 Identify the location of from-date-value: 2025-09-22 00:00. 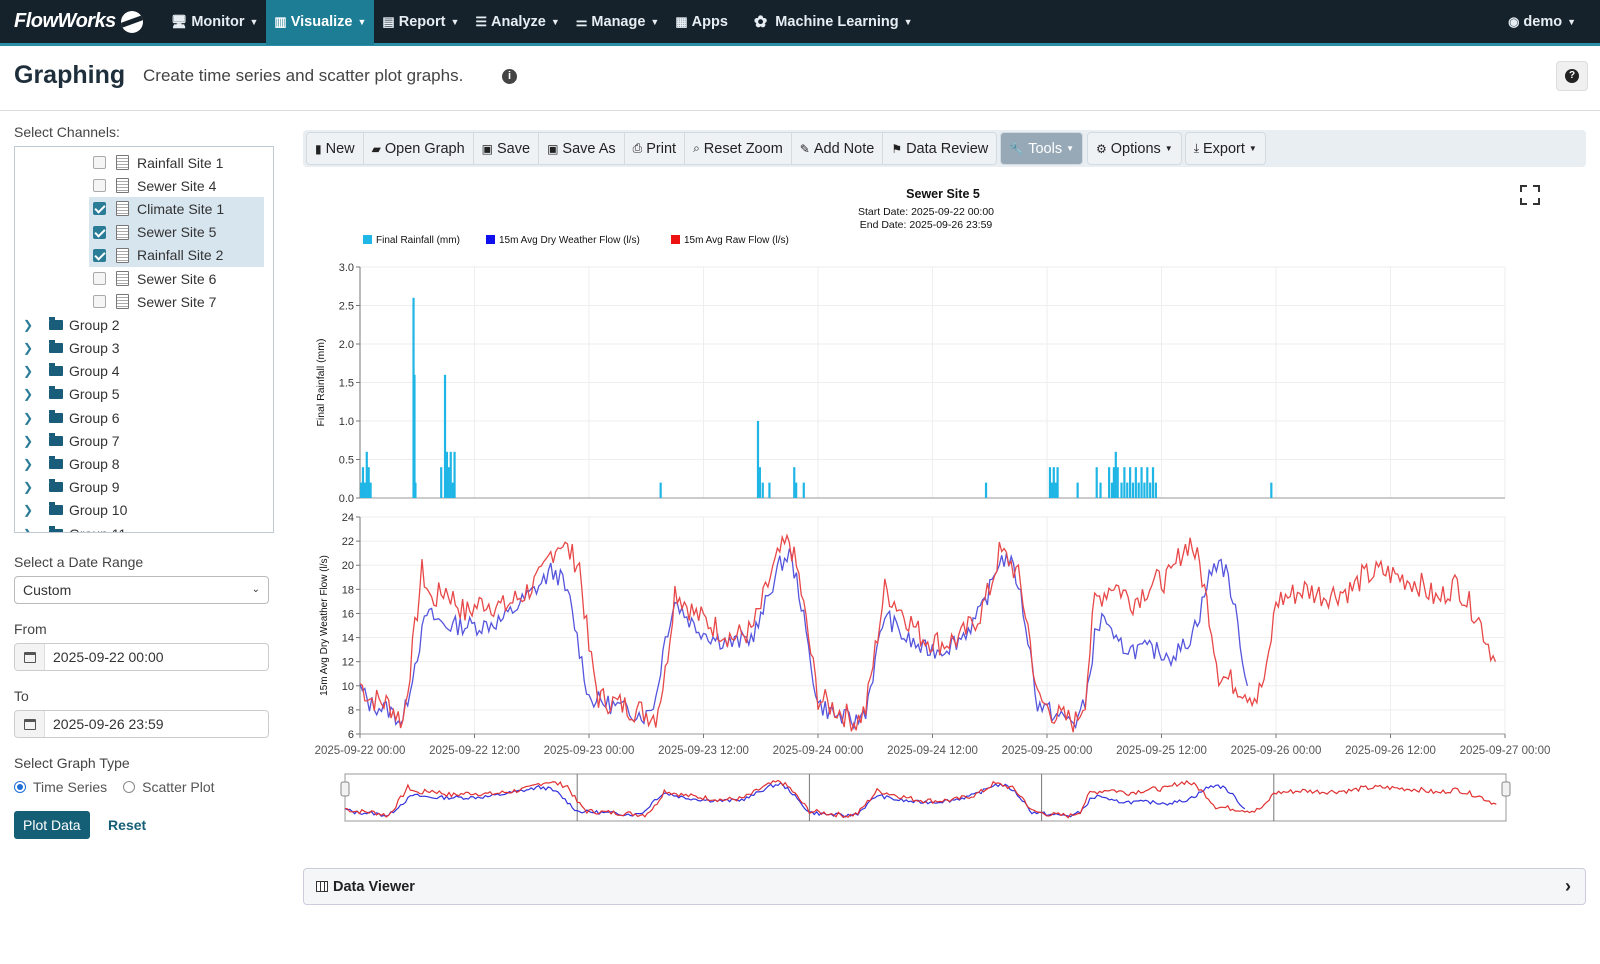
(108, 657).